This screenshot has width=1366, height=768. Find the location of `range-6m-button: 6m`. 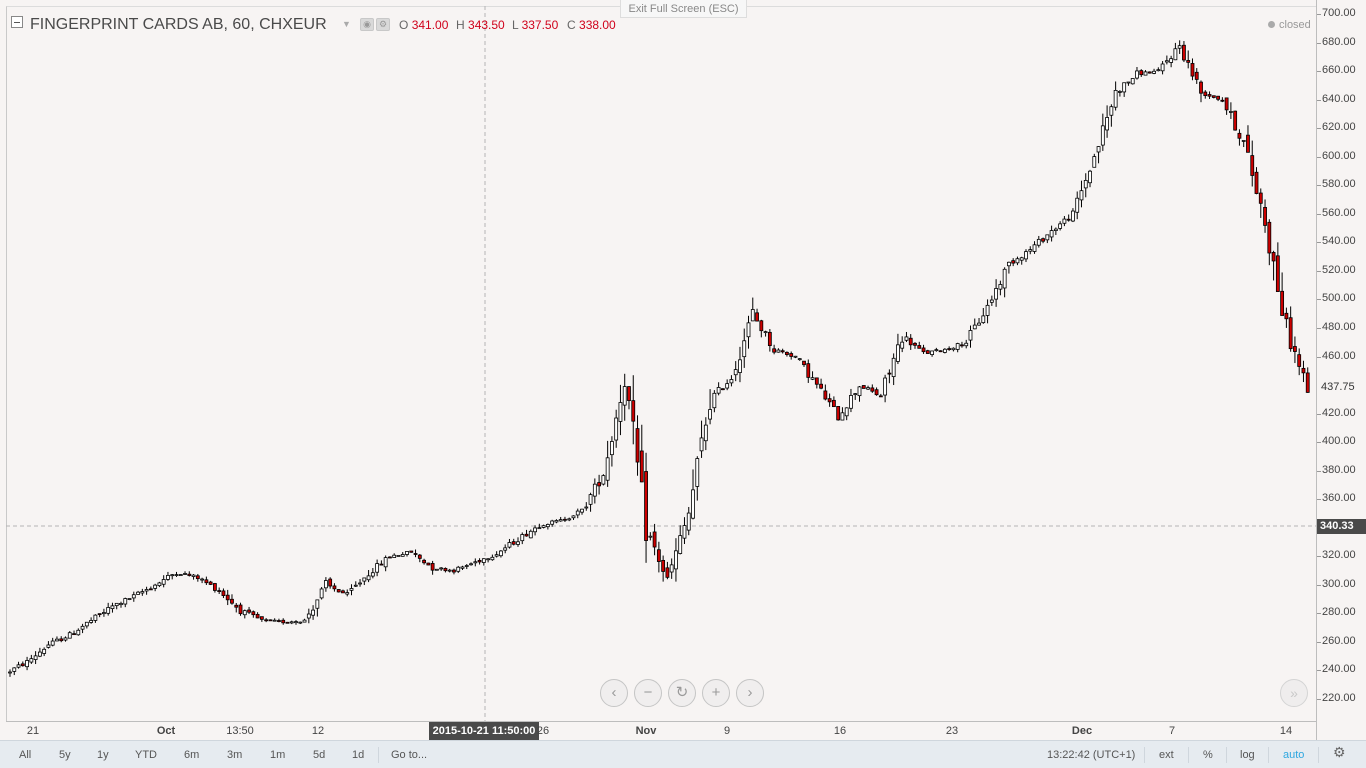

range-6m-button: 6m is located at coordinates (192, 755).